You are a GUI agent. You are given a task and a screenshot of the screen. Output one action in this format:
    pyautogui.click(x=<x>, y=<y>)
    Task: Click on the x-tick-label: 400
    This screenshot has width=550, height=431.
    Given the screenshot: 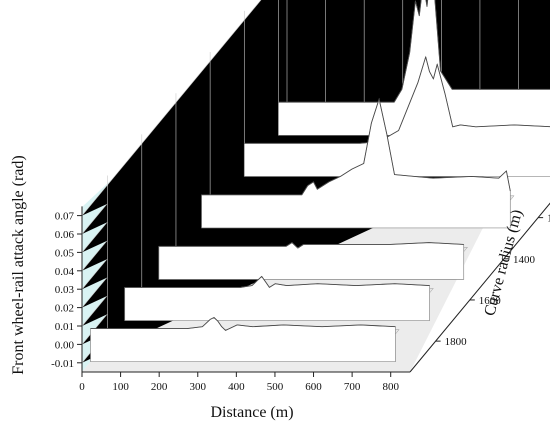 What is the action you would take?
    pyautogui.click(x=236, y=387)
    